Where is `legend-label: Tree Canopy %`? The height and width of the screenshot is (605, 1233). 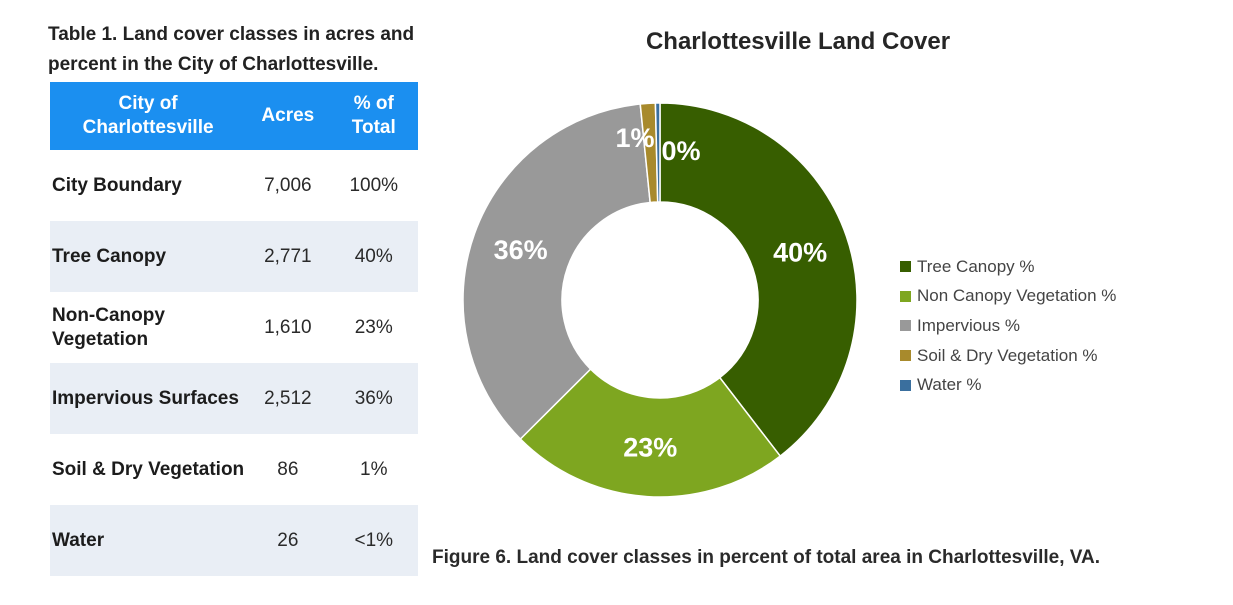 legend-label: Tree Canopy % is located at coordinates (976, 266).